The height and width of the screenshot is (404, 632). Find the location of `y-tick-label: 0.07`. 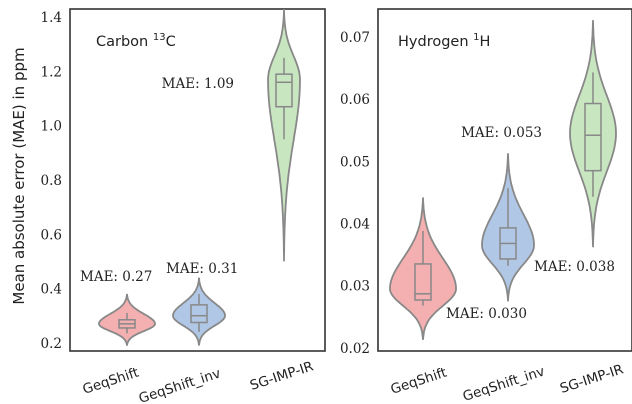

y-tick-label: 0.07 is located at coordinates (355, 38).